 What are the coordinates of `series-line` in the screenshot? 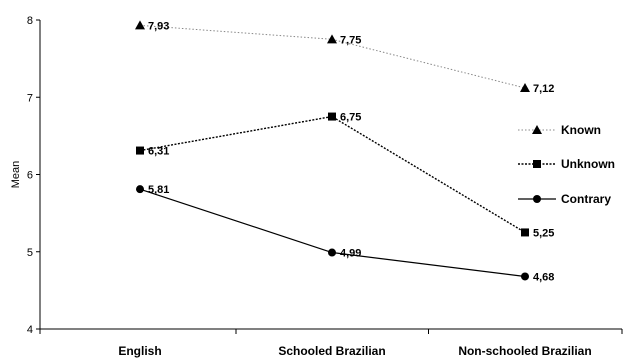 It's located at (332, 56).